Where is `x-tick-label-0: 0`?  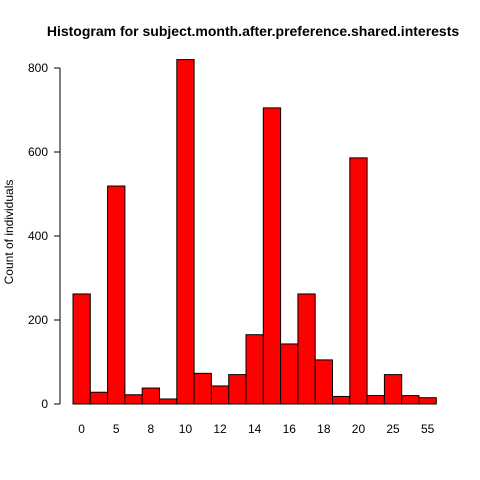
x-tick-label-0: 0 is located at coordinates (81, 429).